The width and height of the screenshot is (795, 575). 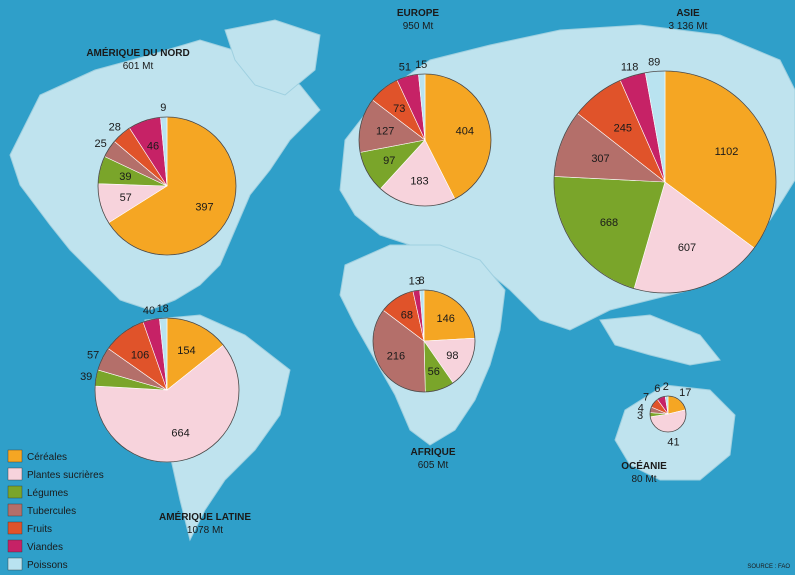 I want to click on legend-label-6: Poissons, so click(x=47, y=565).